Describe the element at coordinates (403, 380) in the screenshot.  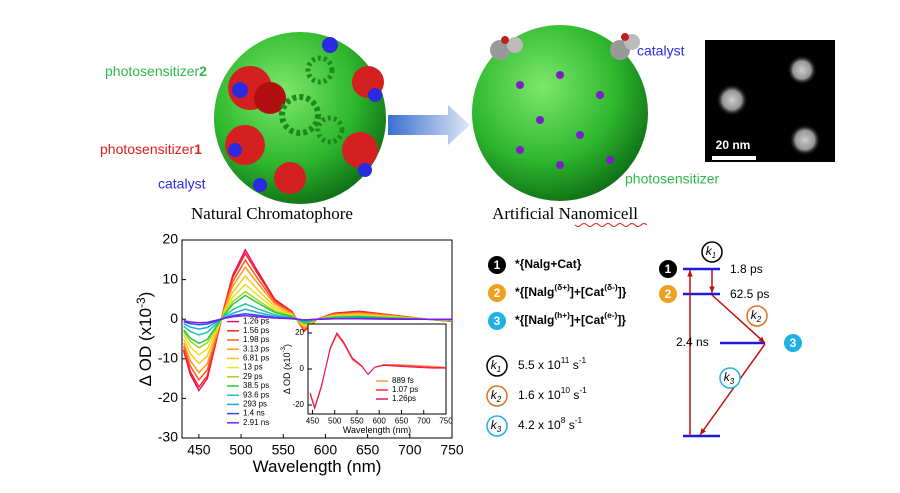
I see `legend-label: 889 fs` at that location.